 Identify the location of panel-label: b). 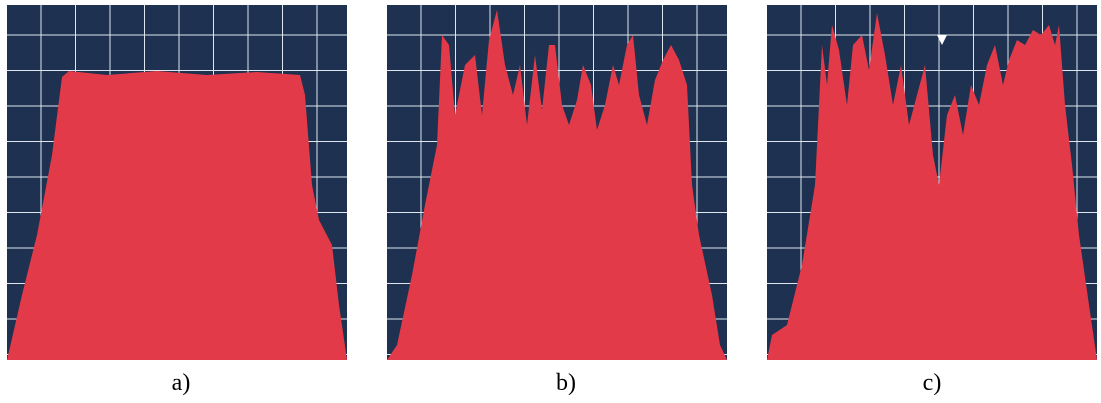
(566, 383).